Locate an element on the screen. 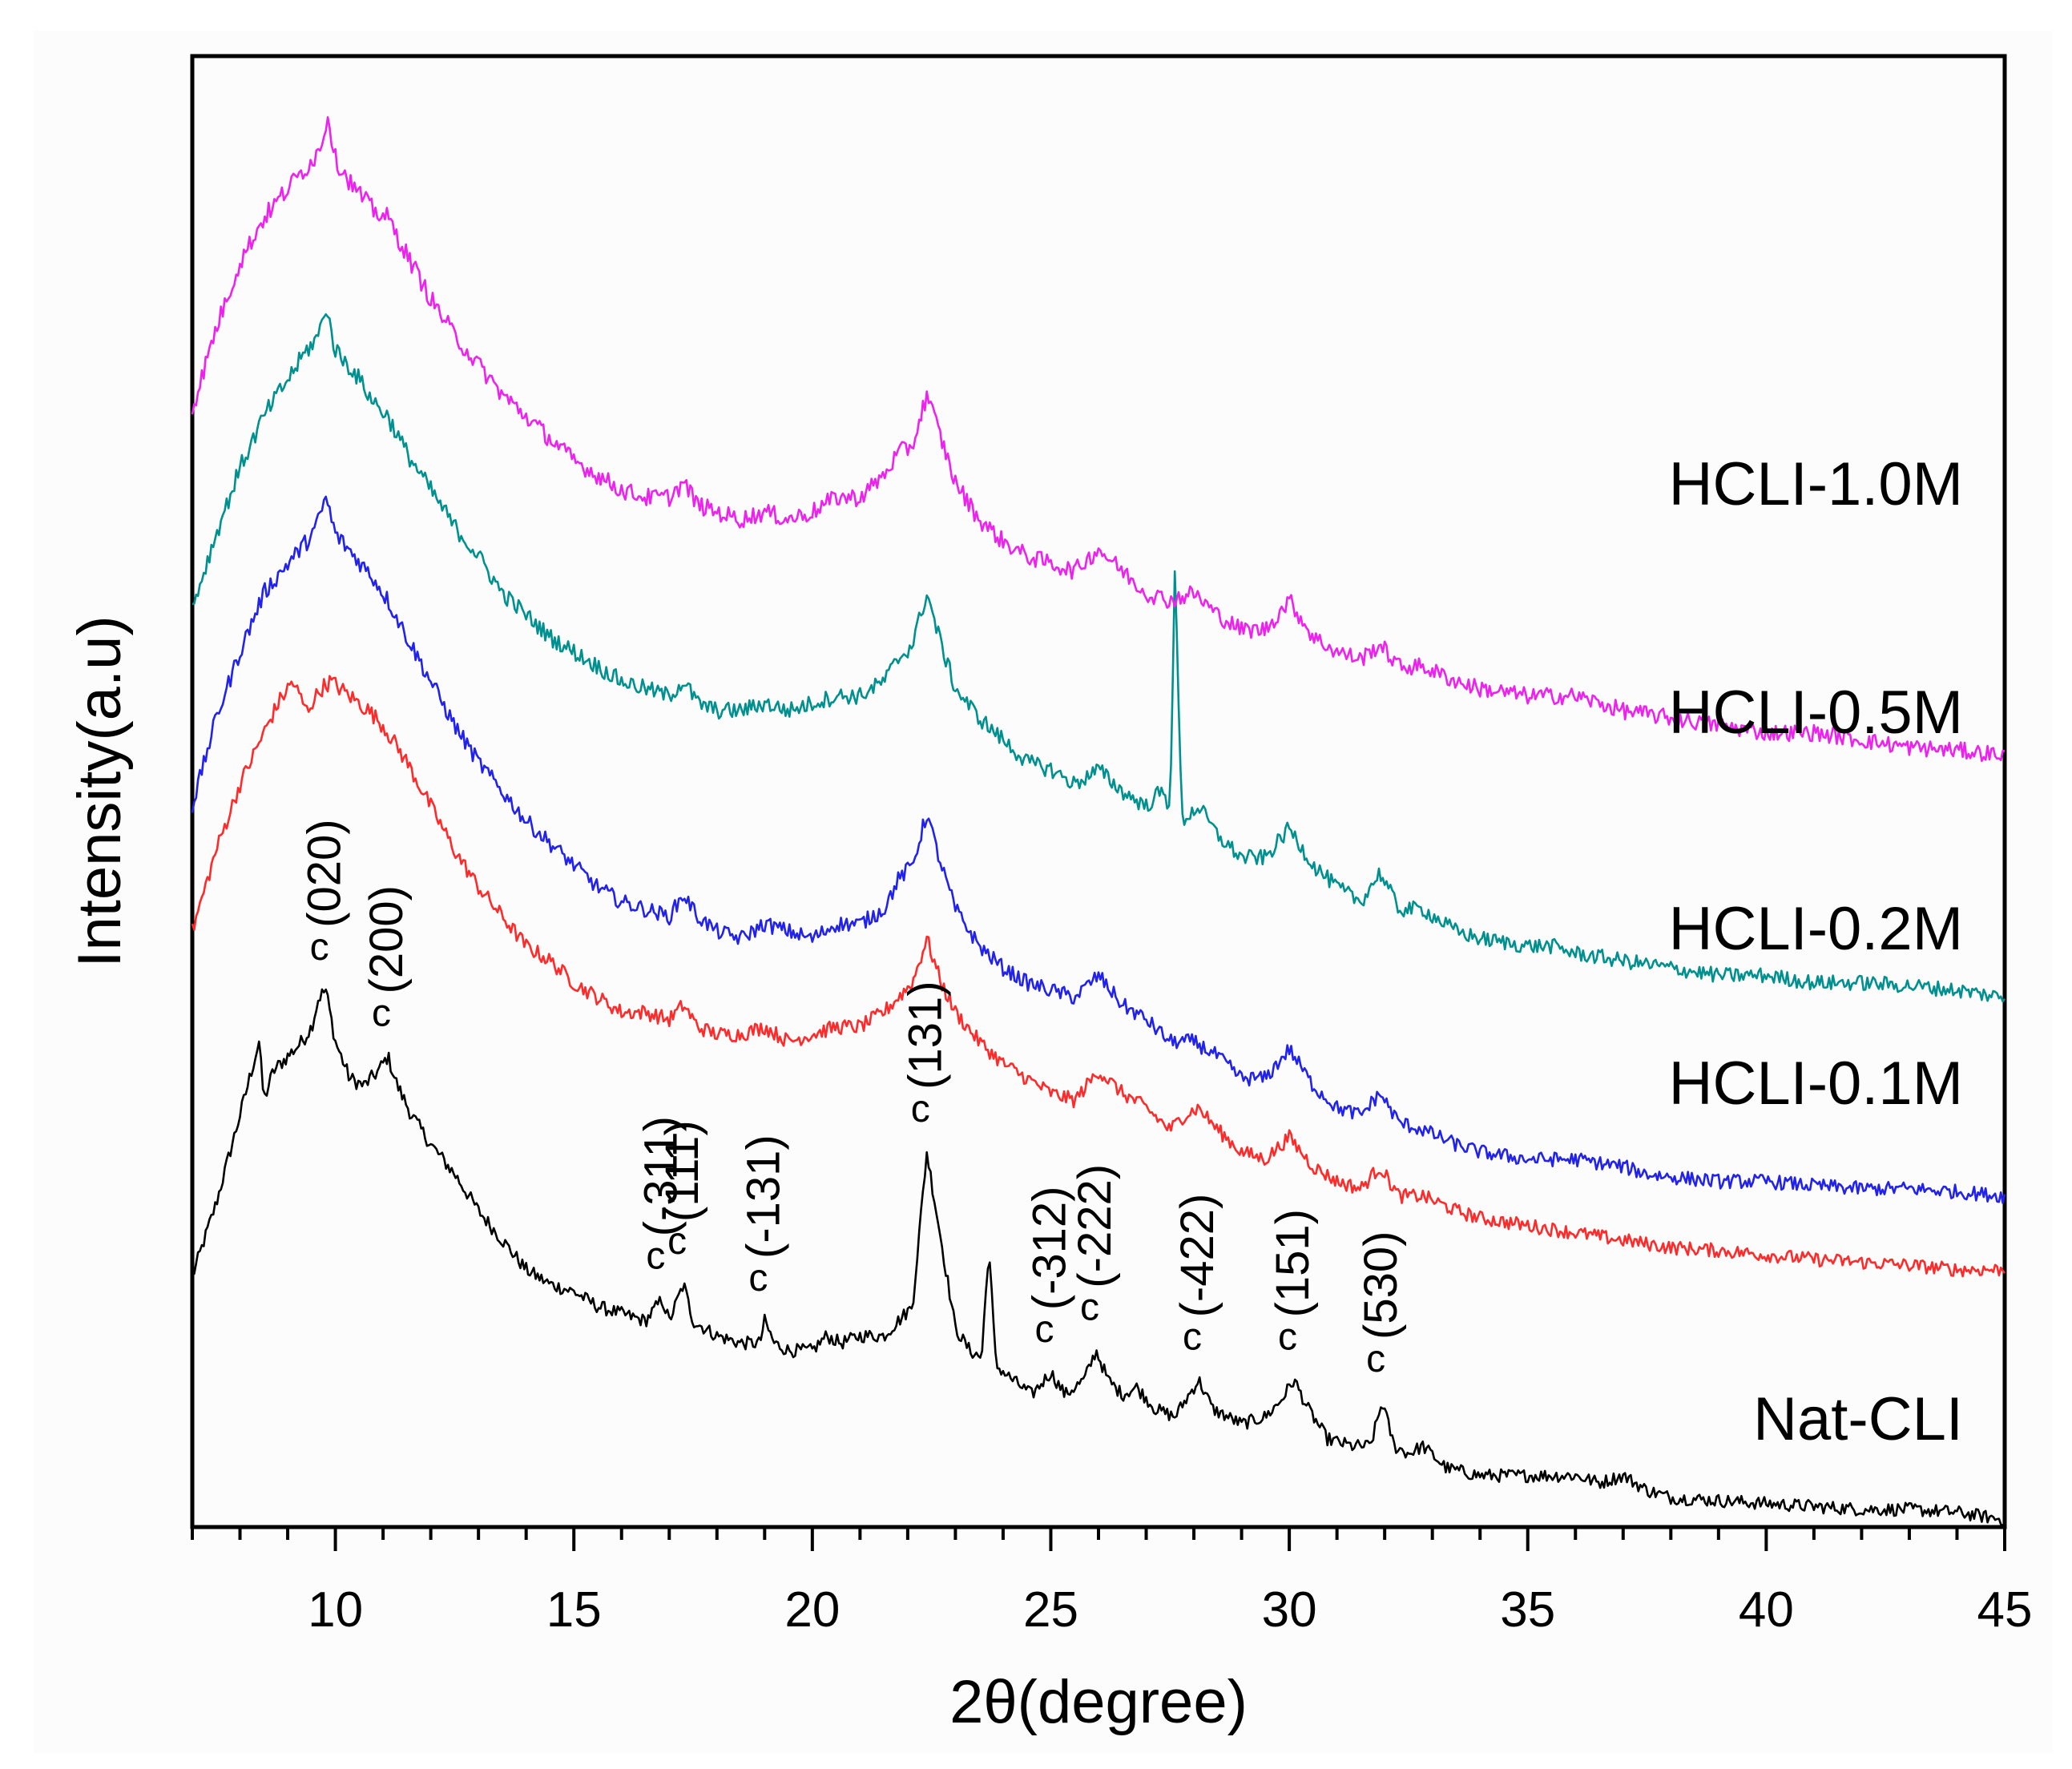 The width and height of the screenshot is (2072, 1769). x-tick-label: 40 is located at coordinates (1766, 1610).